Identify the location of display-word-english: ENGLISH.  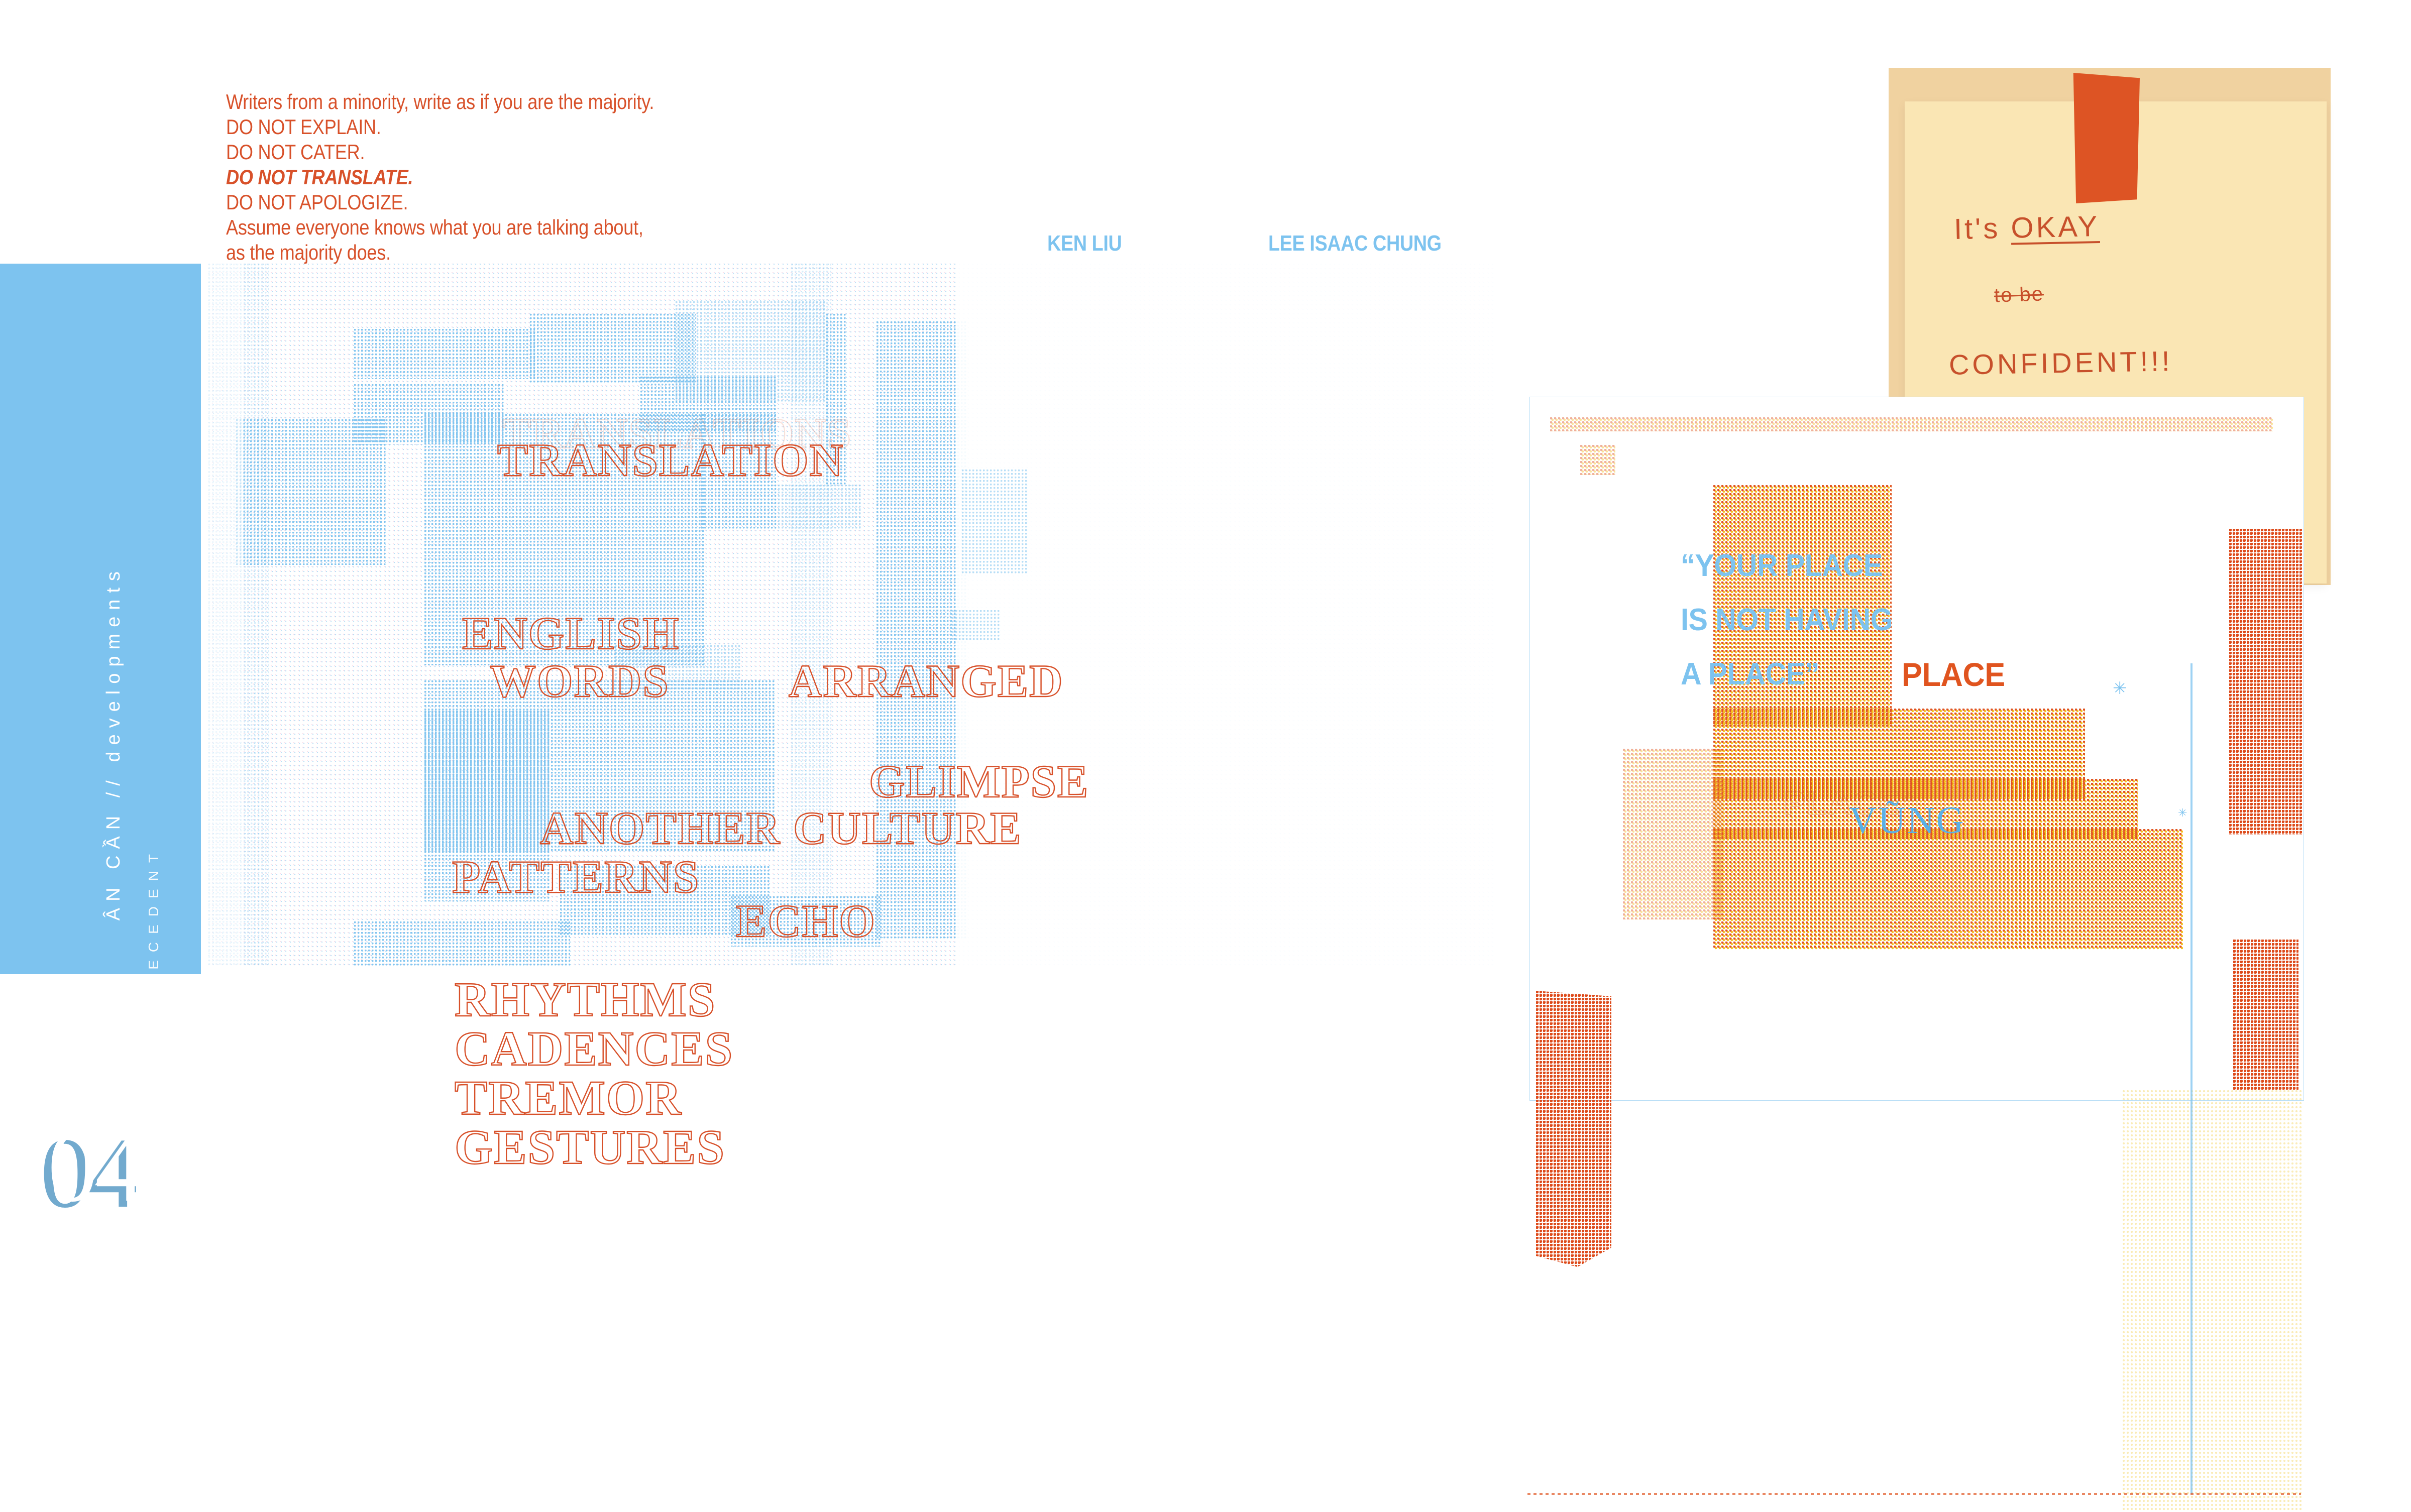
(571, 634).